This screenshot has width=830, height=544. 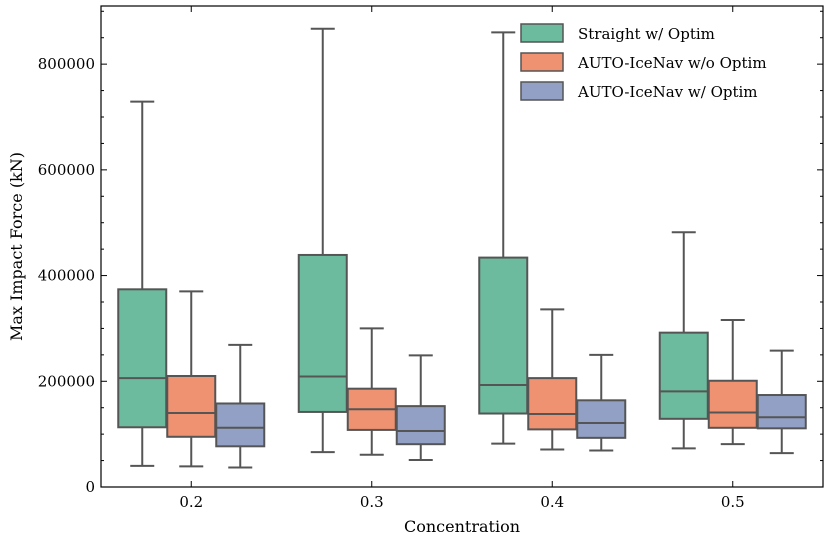 I want to click on legend-item-3: AUTO-IceNav w/ Optim, so click(x=639, y=91).